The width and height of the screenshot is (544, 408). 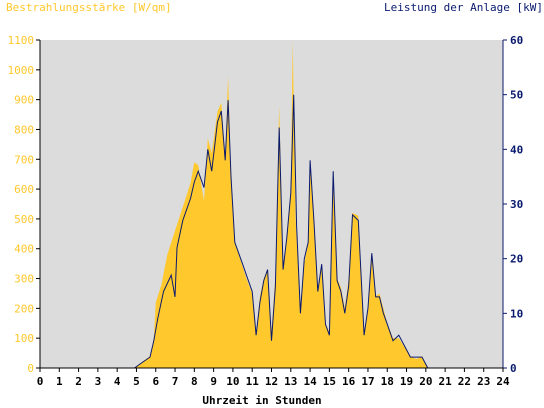 What do you see at coordinates (406, 381) in the screenshot?
I see `x-tick-label: 19` at bounding box center [406, 381].